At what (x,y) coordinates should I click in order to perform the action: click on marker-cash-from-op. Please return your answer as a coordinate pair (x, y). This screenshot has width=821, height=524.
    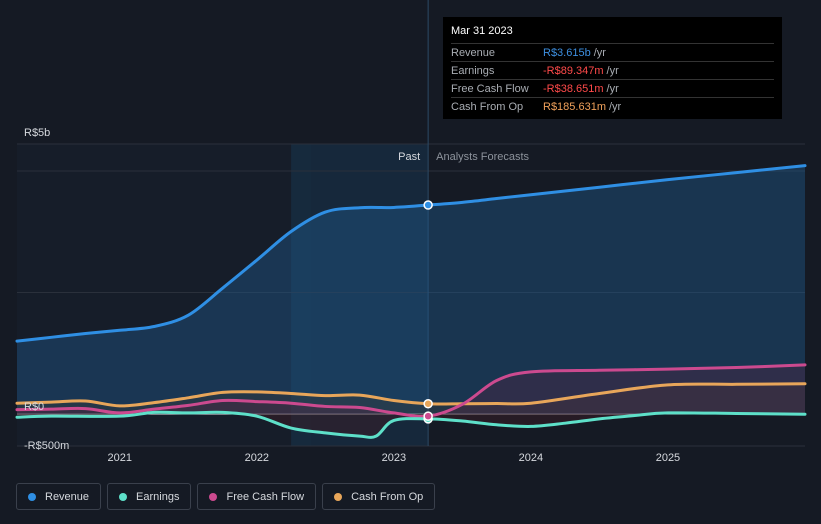
    Looking at the image, I should click on (428, 403).